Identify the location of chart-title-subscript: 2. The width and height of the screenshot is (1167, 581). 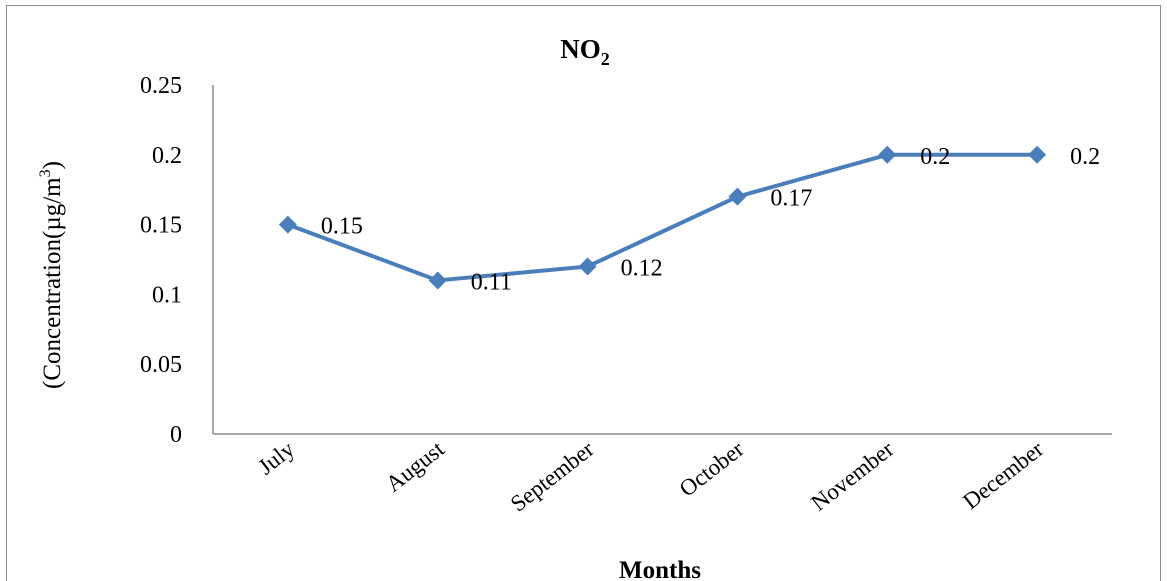
(605, 59).